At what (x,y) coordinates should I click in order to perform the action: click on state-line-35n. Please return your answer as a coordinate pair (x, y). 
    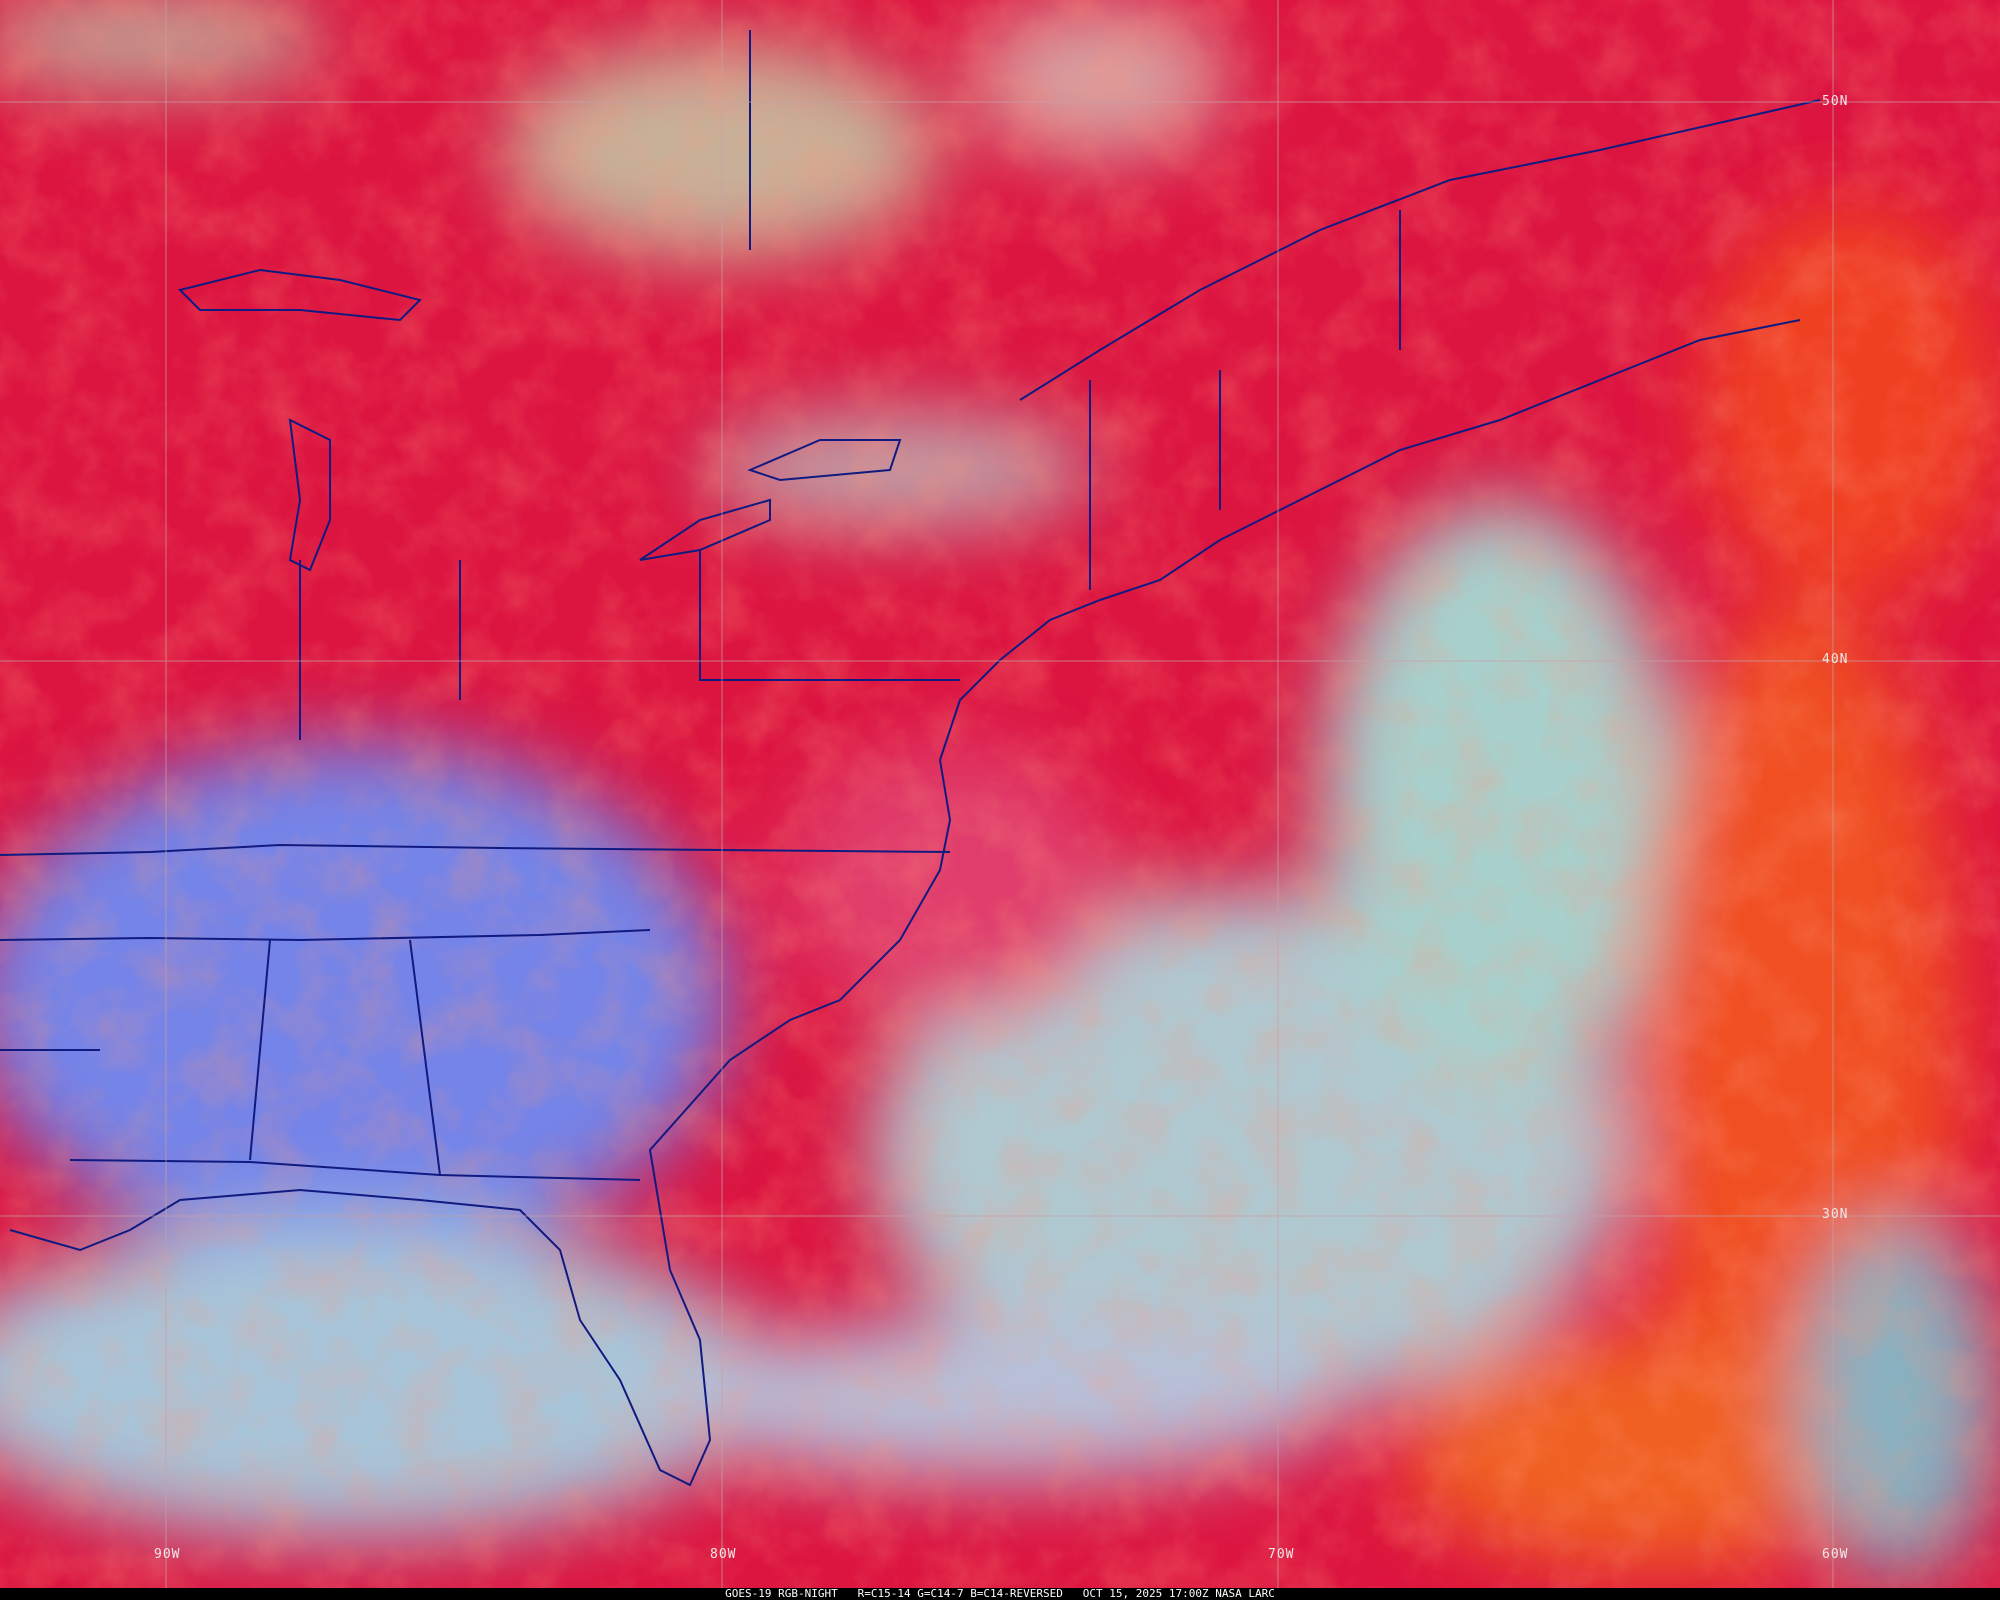
    Looking at the image, I should click on (325, 935).